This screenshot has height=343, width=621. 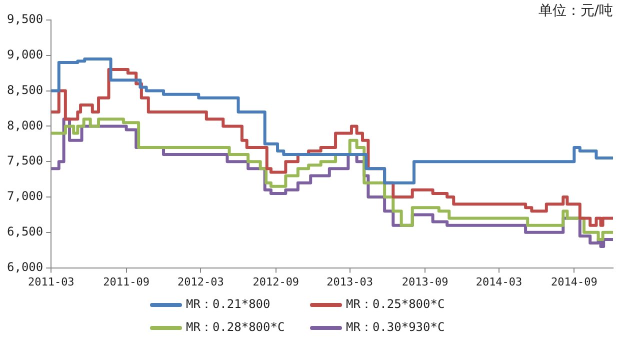 What do you see at coordinates (25, 19) in the screenshot?
I see `y-tick-label: 9,500` at bounding box center [25, 19].